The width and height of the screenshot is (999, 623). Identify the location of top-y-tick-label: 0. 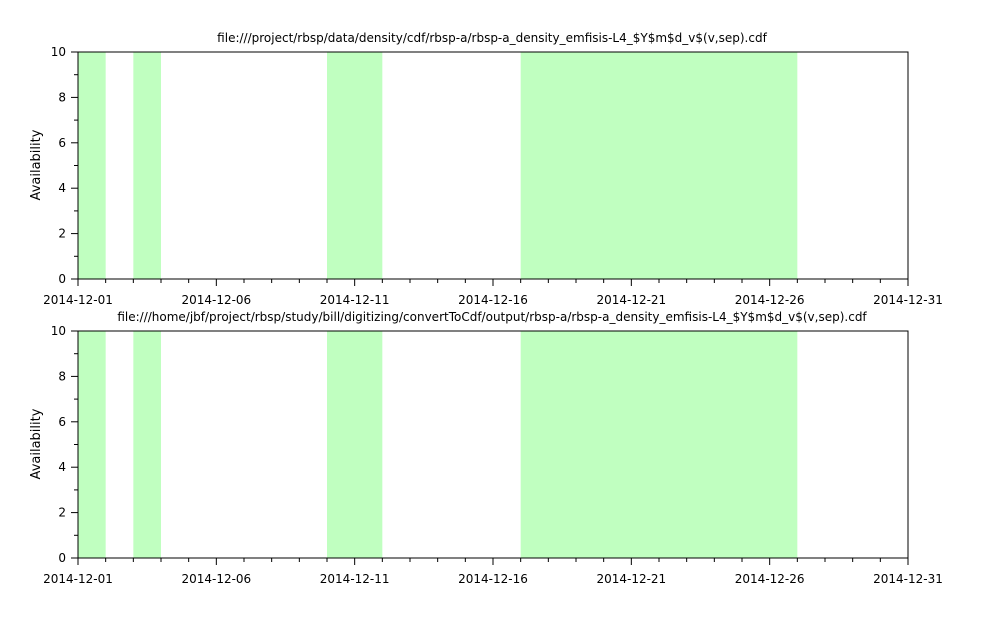
(62, 279).